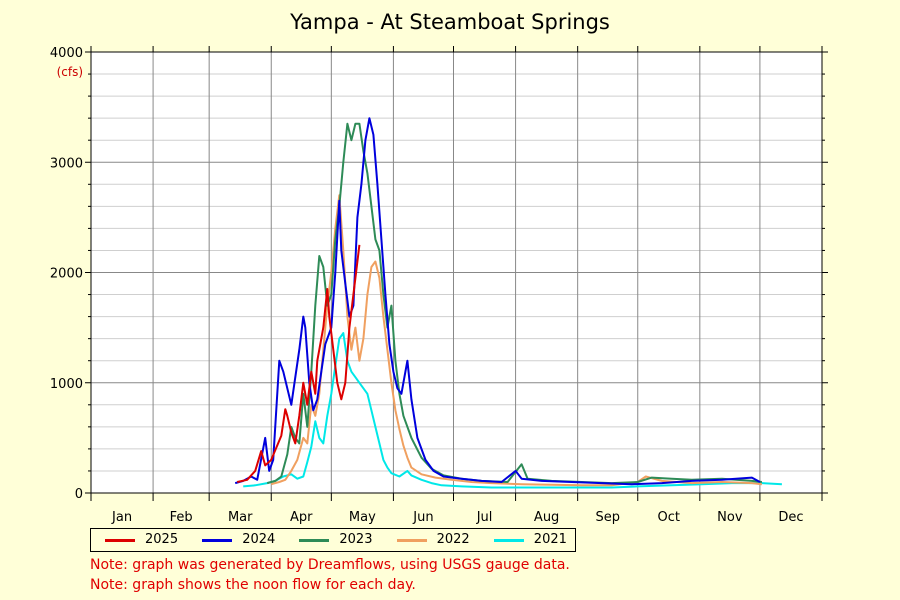  What do you see at coordinates (121, 517) in the screenshot?
I see `x-tick-label: Jan` at bounding box center [121, 517].